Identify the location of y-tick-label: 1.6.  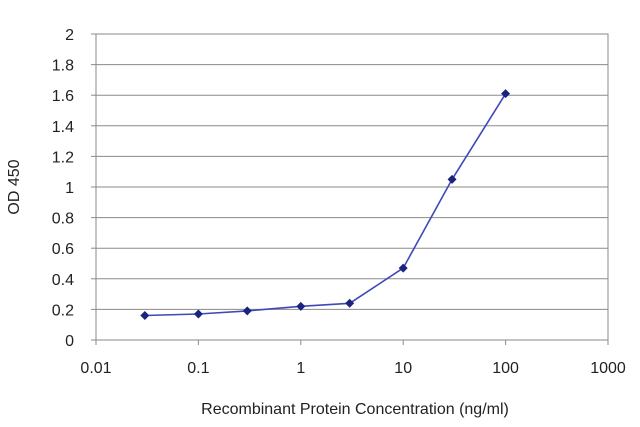
(63, 96).